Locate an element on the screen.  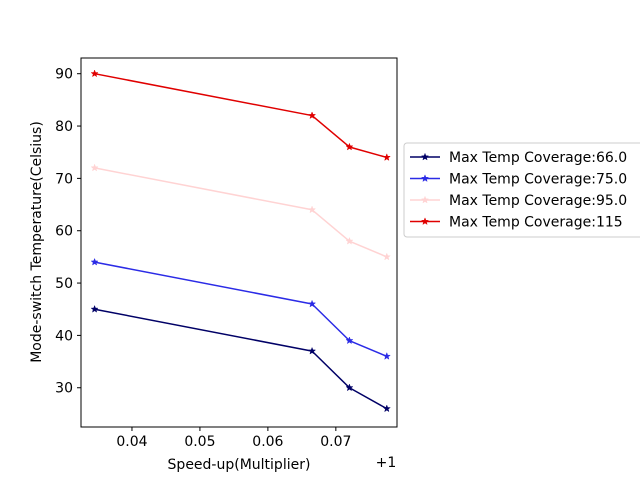
legend-label: Max Temp Coverage:115 is located at coordinates (536, 223).